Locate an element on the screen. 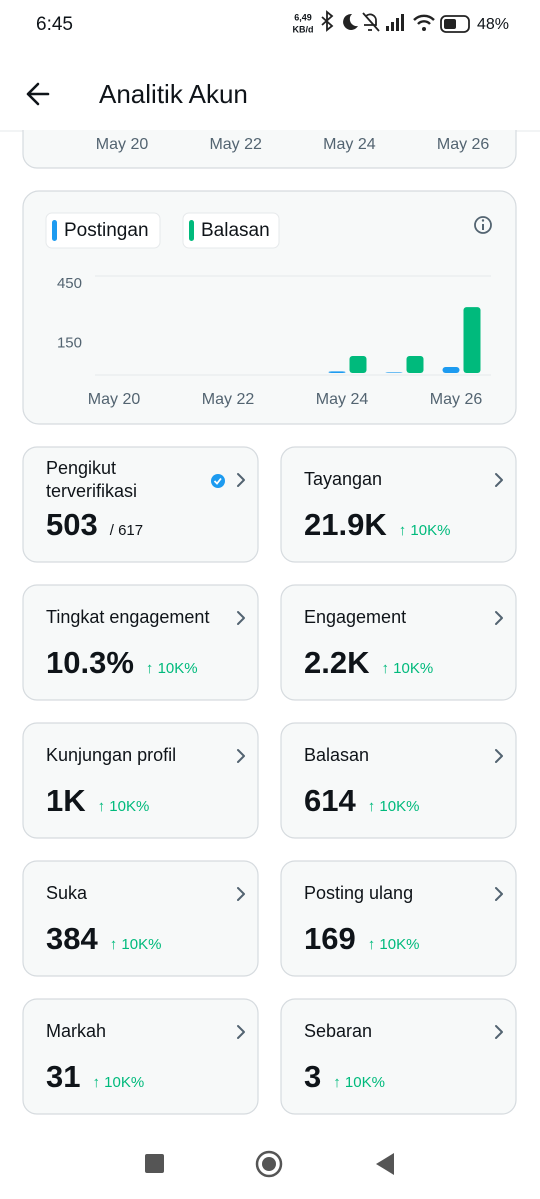  nav-bar is located at coordinates (269, 1164).